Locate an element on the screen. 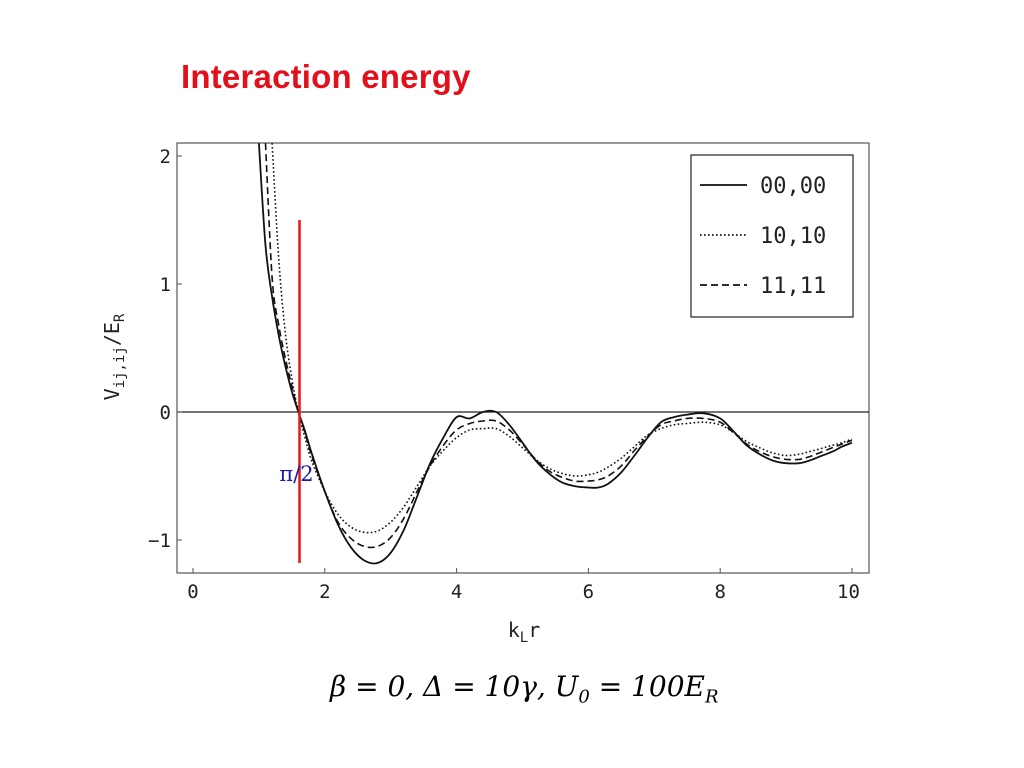  x-tick-label: 4 is located at coordinates (456, 592).